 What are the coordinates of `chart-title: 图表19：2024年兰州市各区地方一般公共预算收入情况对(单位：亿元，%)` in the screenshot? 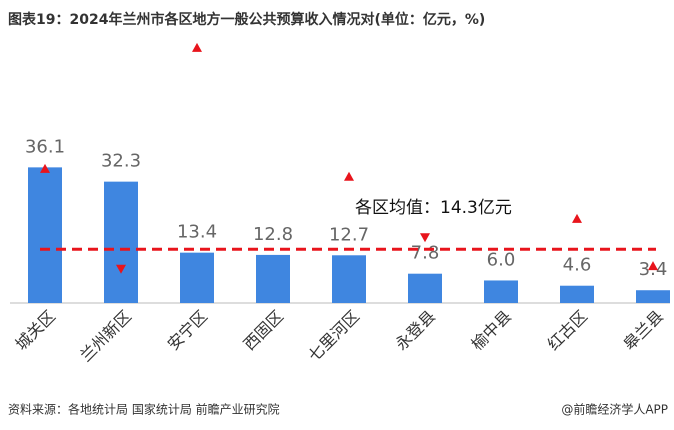 It's located at (246, 19).